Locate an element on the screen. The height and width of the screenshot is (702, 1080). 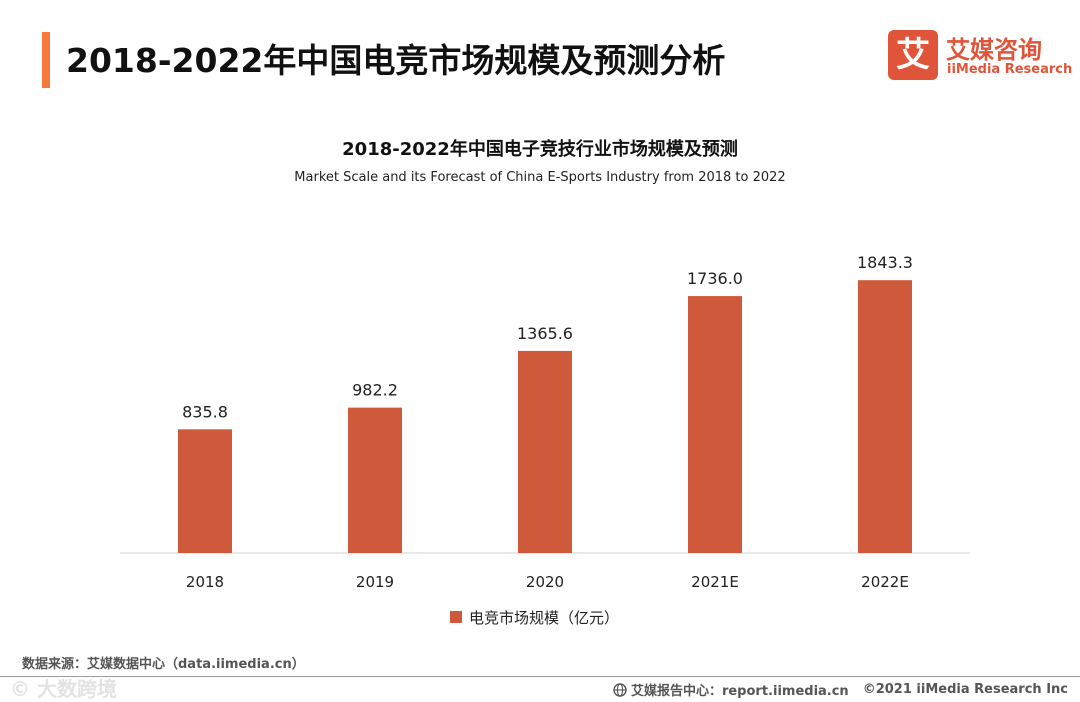
data-label-2021E: 1736.0 is located at coordinates (715, 278).